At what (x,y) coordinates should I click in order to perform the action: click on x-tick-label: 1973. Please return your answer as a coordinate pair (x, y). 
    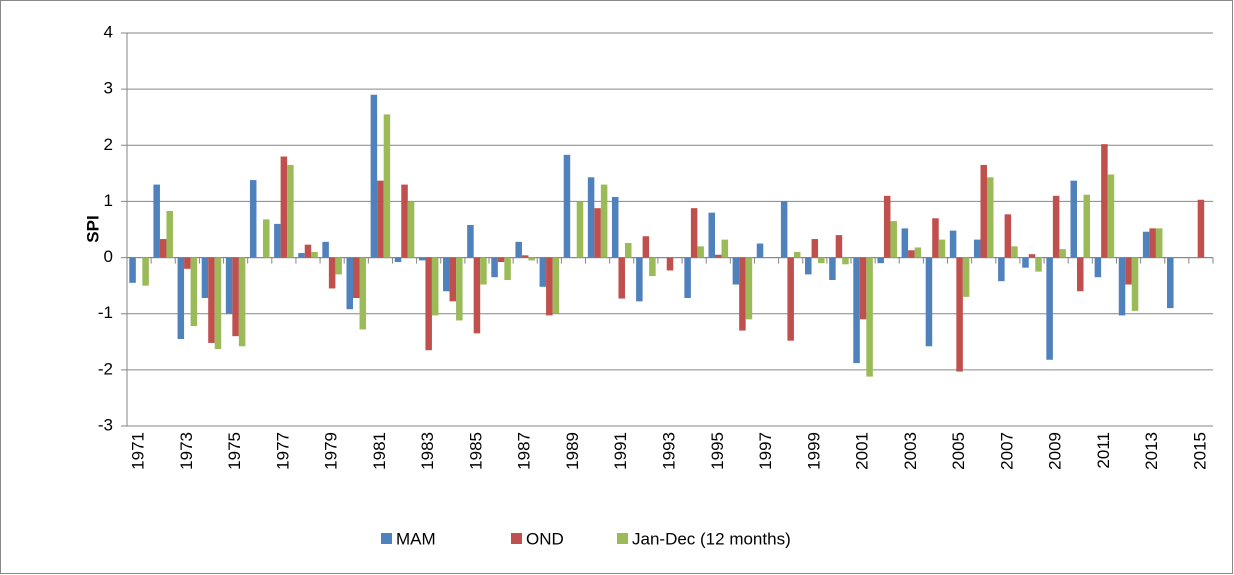
    Looking at the image, I should click on (186, 451).